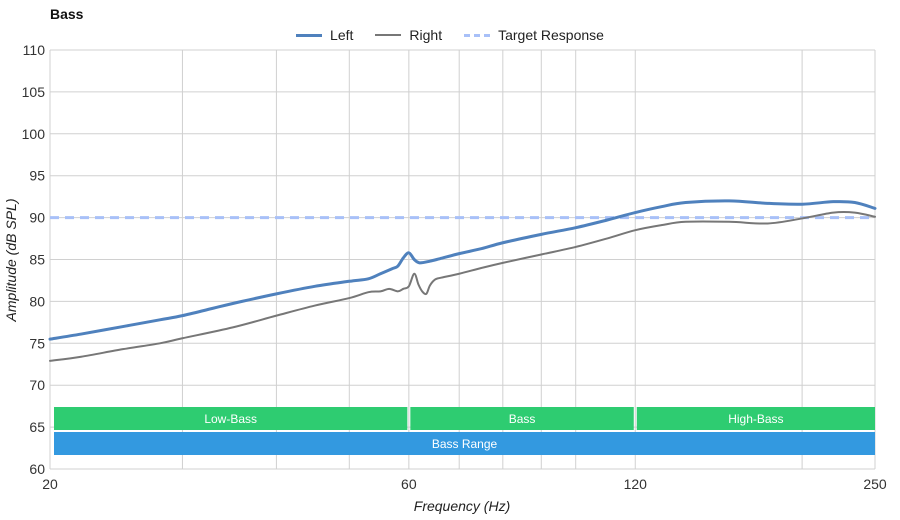 Image resolution: width=900 pixels, height=520 pixels. What do you see at coordinates (11, 261) in the screenshot?
I see `y-axis-title: Amplitude (dB SPL)` at bounding box center [11, 261].